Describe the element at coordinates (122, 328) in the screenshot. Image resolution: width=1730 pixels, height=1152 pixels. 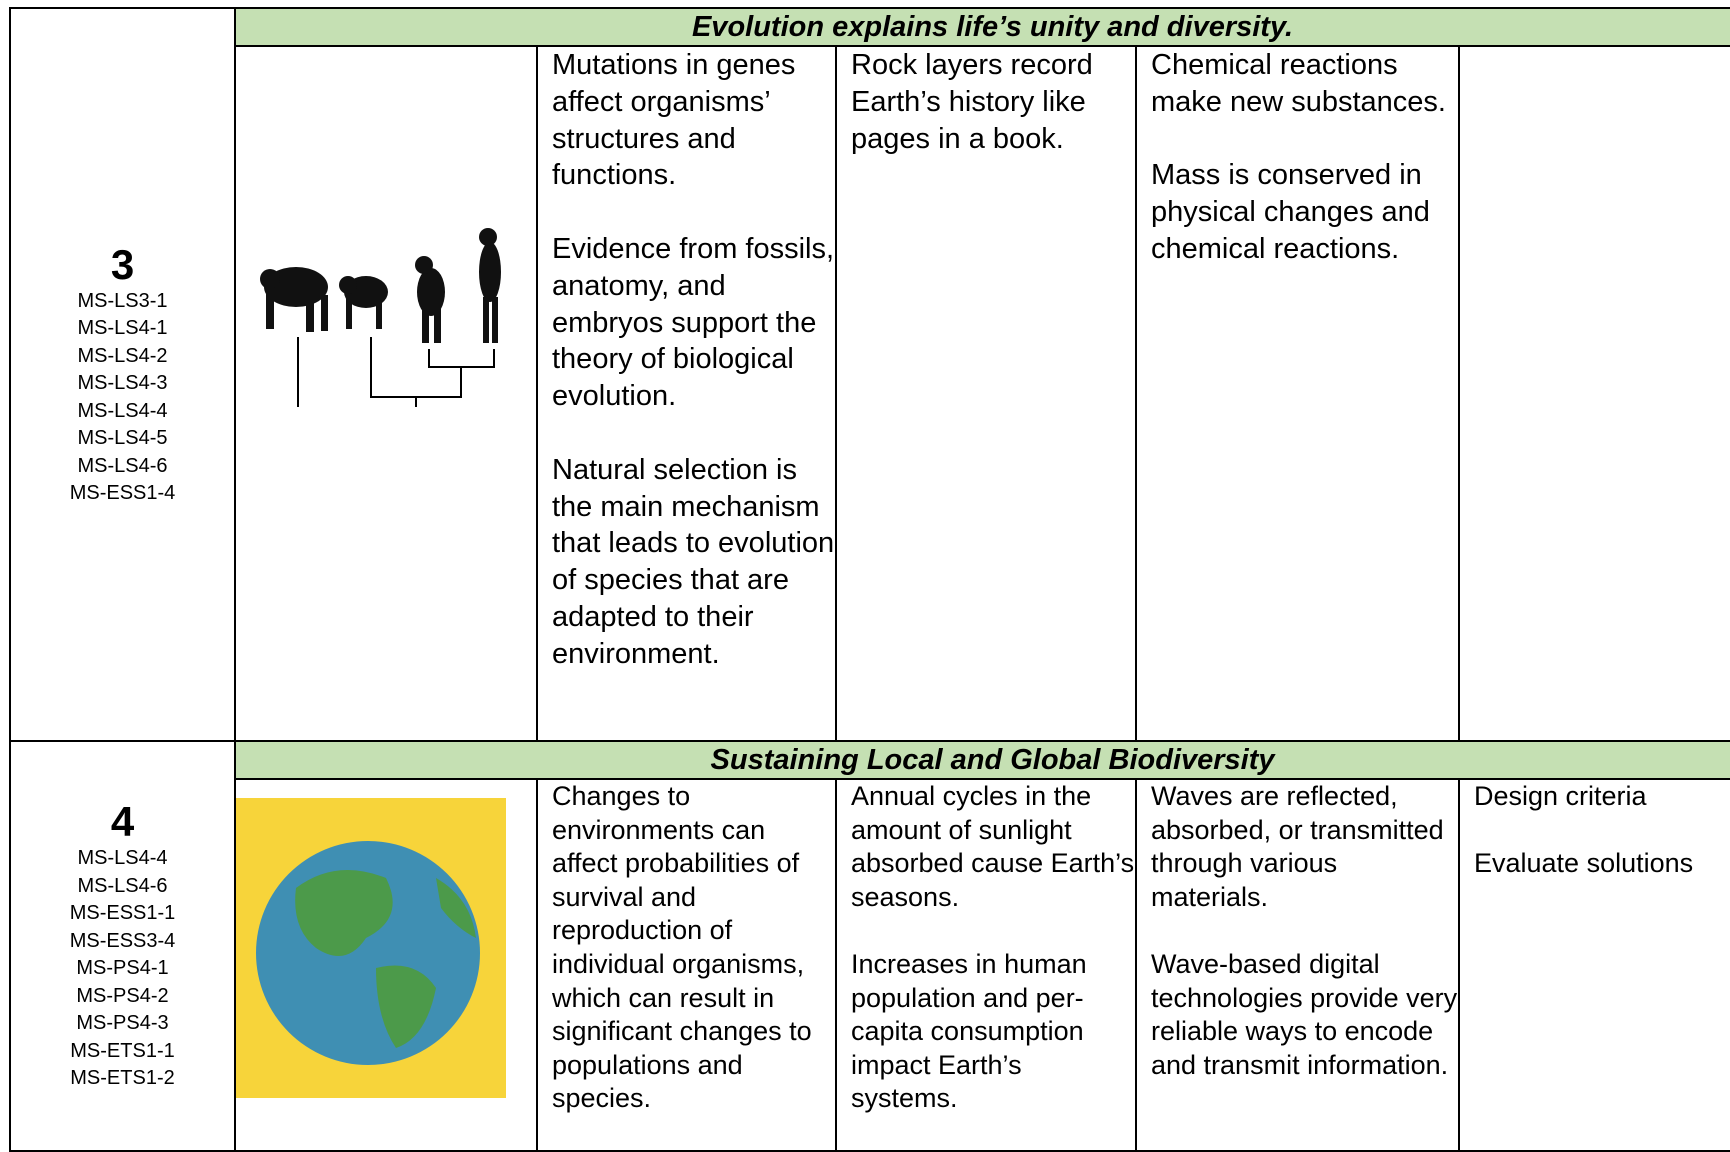
I see `standard-code: MS-LS4-1` at that location.